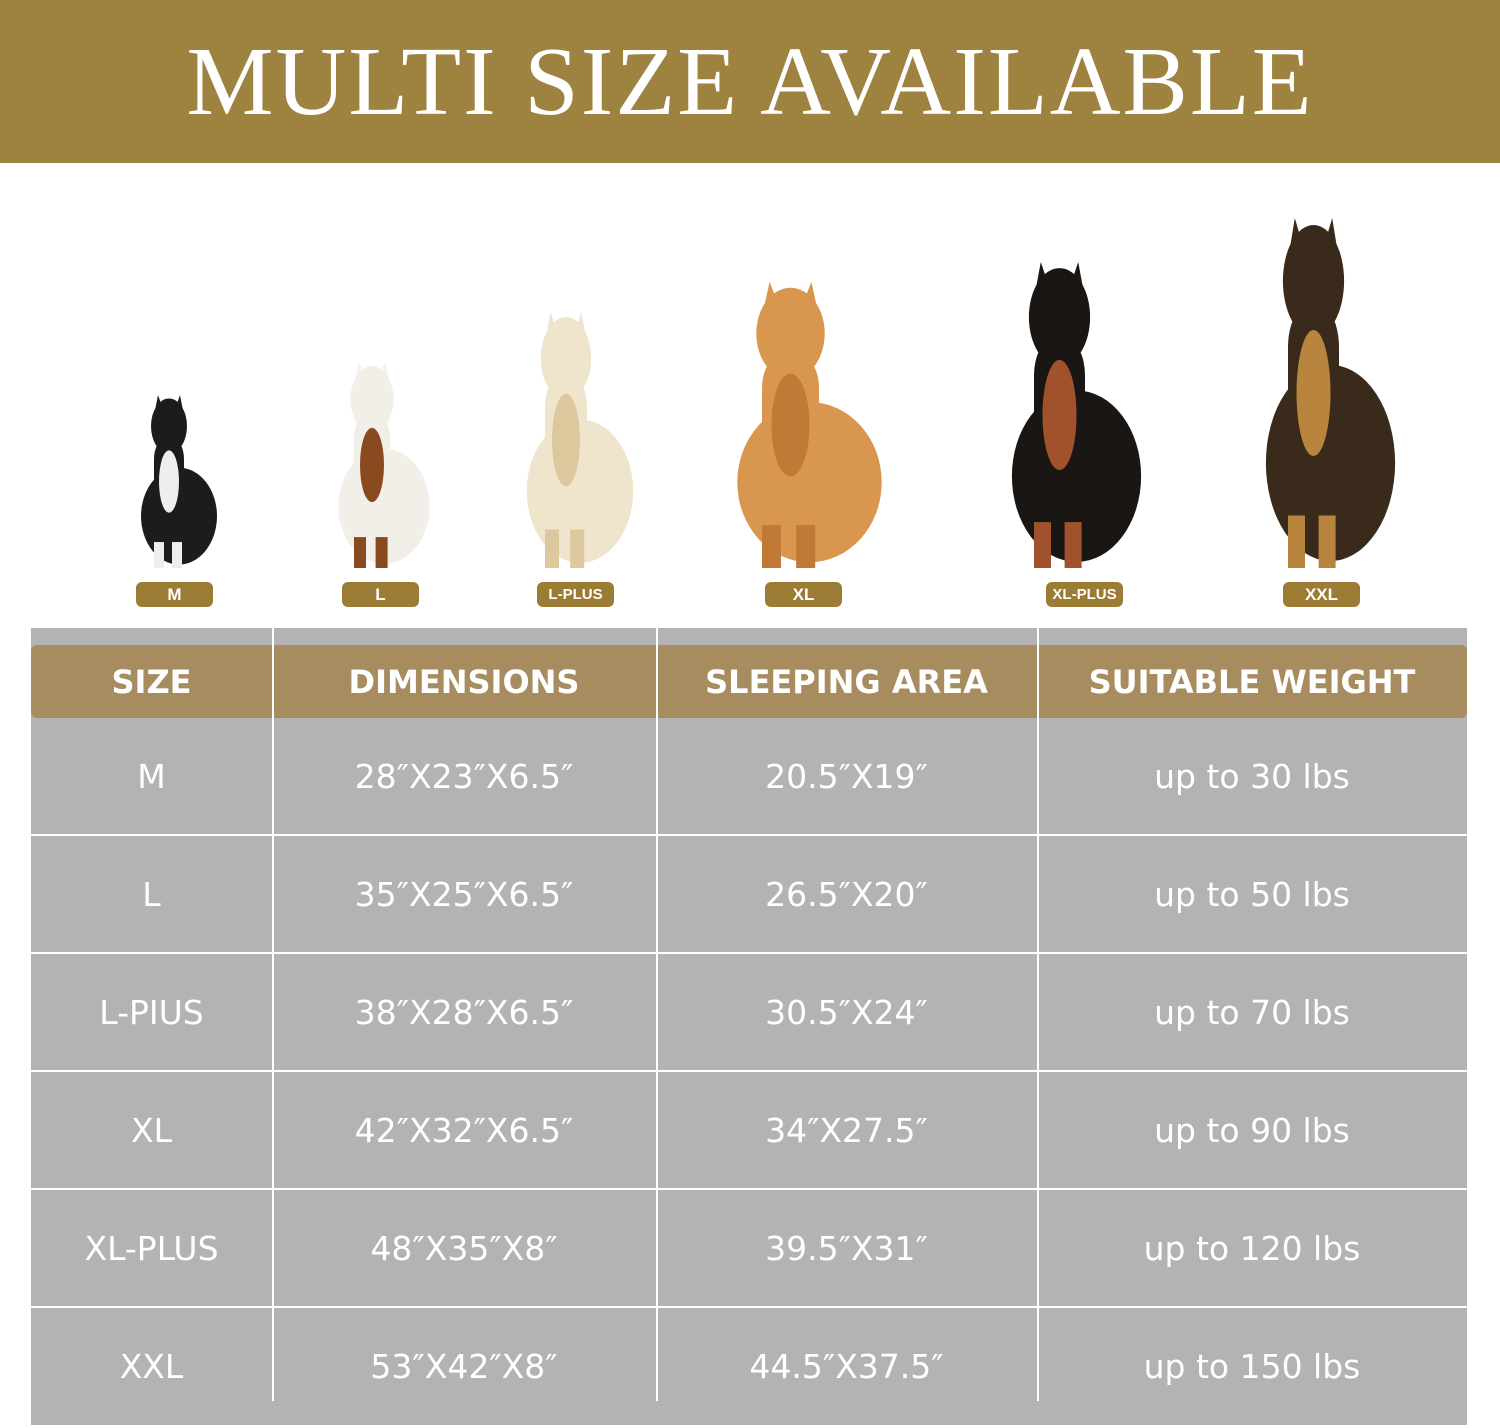 This screenshot has width=1500, height=1428. What do you see at coordinates (846, 1366) in the screenshot?
I see `cell-sleeping-area: 44.5″X37.5″` at bounding box center [846, 1366].